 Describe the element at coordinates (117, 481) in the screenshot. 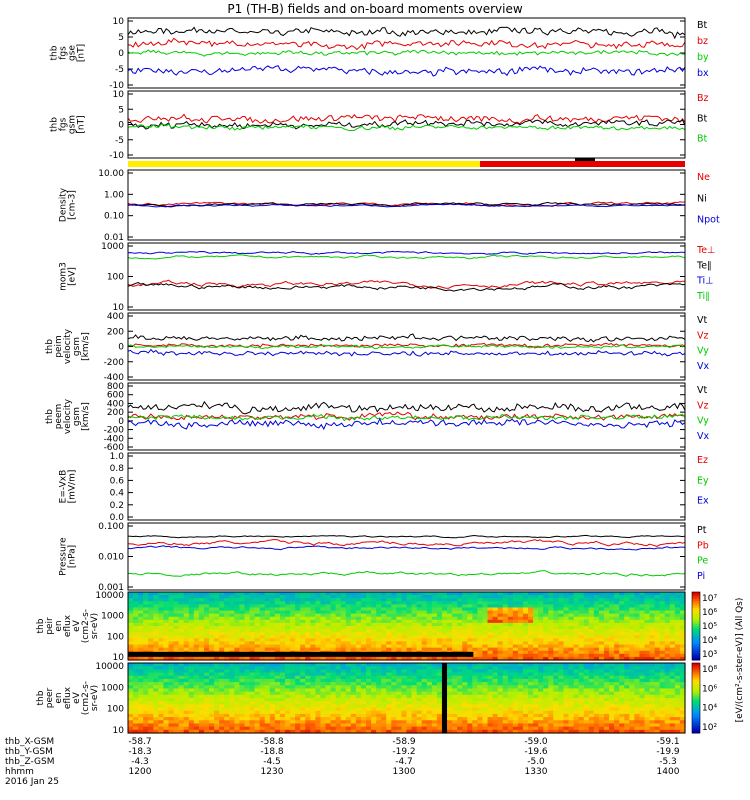

I see `ytick-label: 0.6` at that location.